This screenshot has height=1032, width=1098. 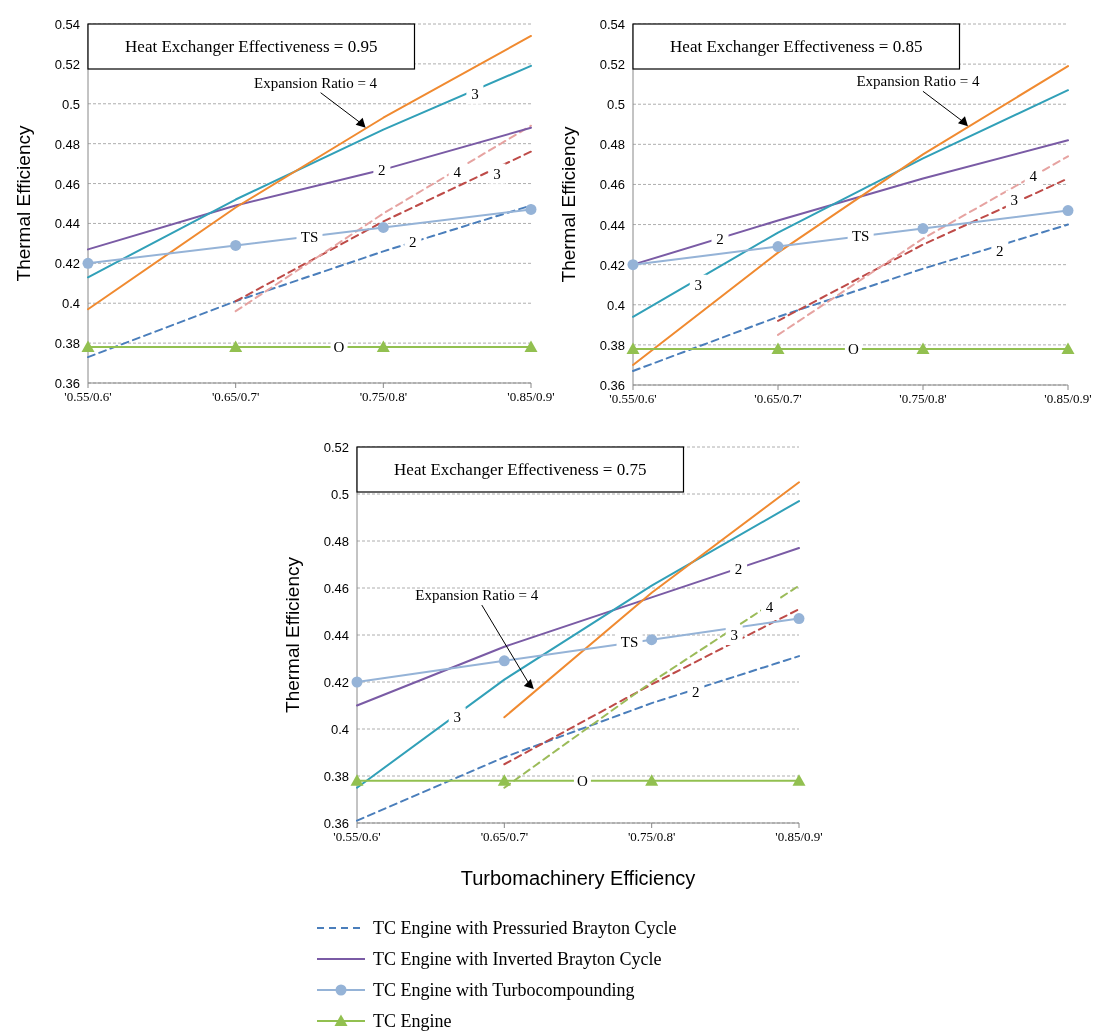 What do you see at coordinates (412, 1021) in the screenshot?
I see `legend-label: TC Engine` at bounding box center [412, 1021].